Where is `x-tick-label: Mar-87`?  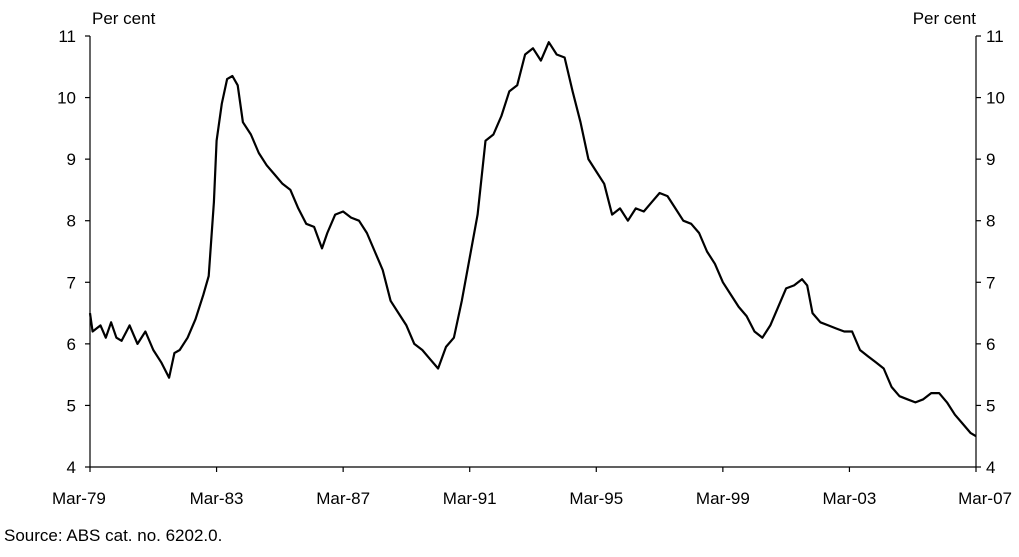
x-tick-label: Mar-87 is located at coordinates (343, 498).